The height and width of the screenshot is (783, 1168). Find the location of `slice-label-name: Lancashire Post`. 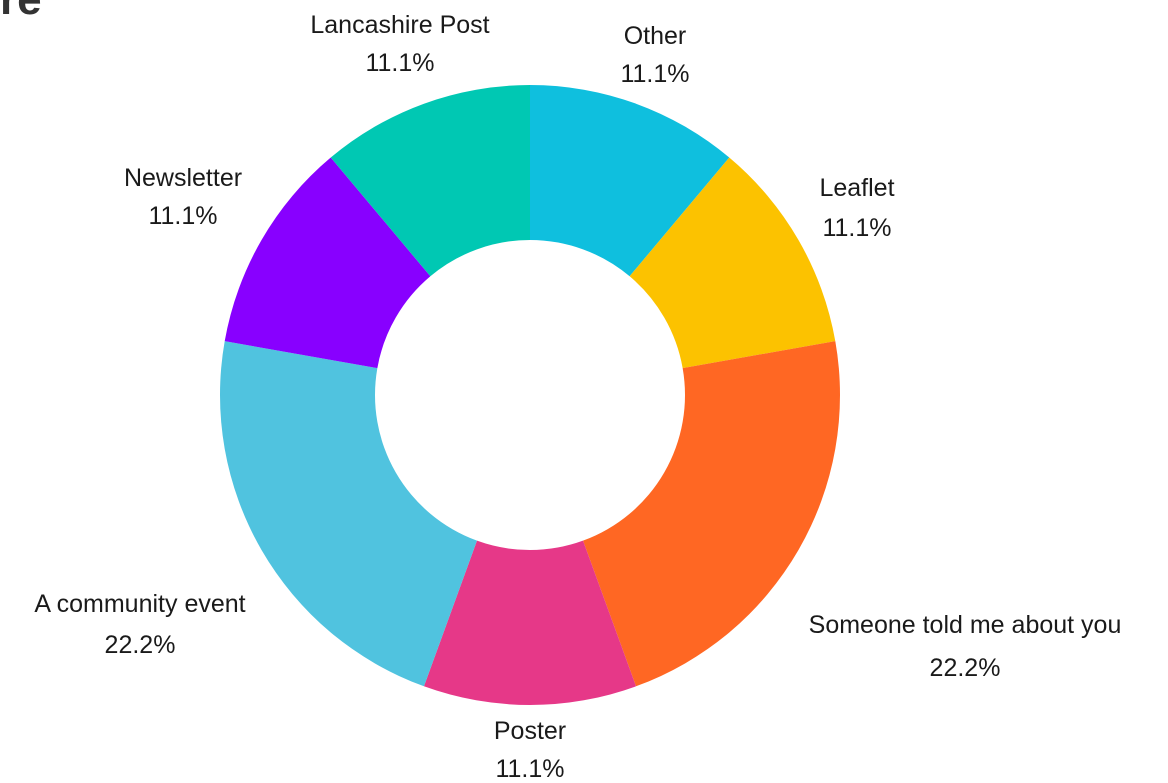

slice-label-name: Lancashire Post is located at coordinates (399, 25).